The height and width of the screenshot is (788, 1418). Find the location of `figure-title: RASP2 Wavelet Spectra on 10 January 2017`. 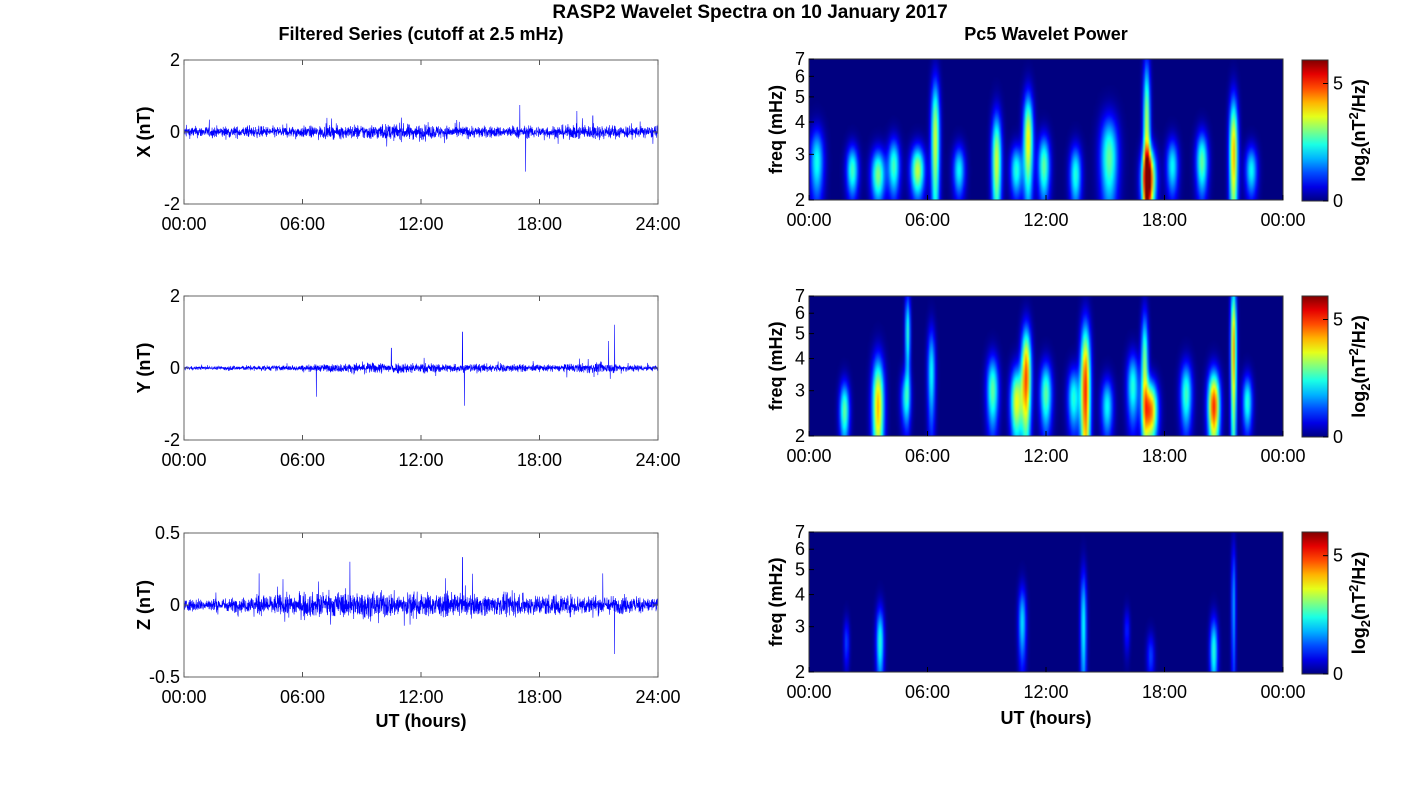

figure-title: RASP2 Wavelet Spectra on 10 January 2017 is located at coordinates (749, 12).